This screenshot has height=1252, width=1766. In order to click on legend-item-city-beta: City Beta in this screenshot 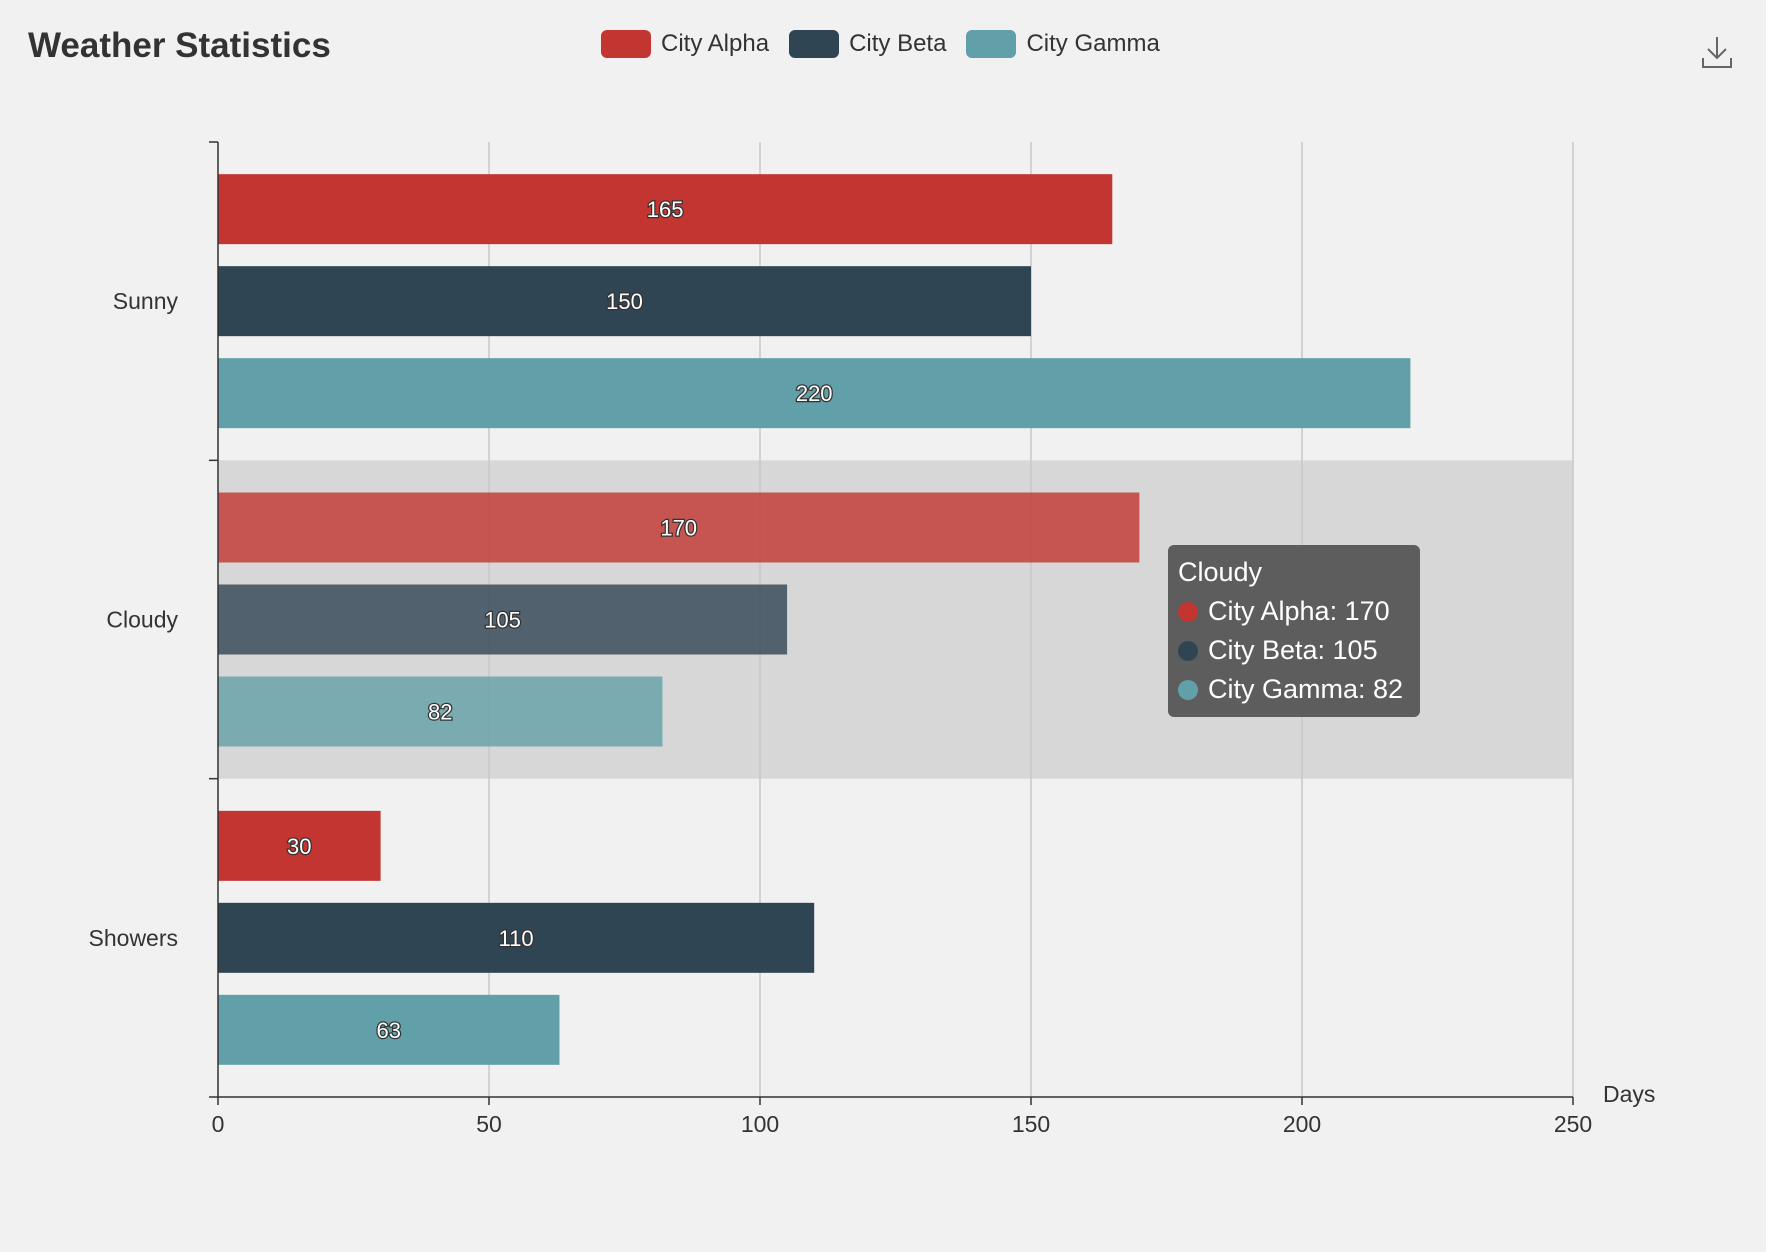, I will do `click(867, 44)`.